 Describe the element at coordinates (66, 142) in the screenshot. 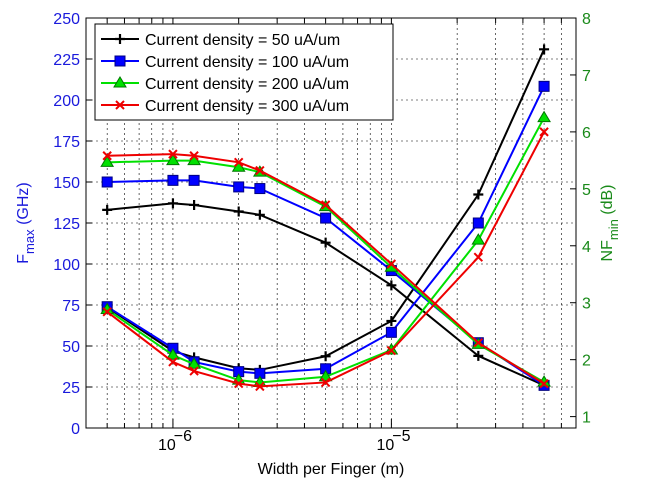

I see `y-left-tick-label: 175` at that location.